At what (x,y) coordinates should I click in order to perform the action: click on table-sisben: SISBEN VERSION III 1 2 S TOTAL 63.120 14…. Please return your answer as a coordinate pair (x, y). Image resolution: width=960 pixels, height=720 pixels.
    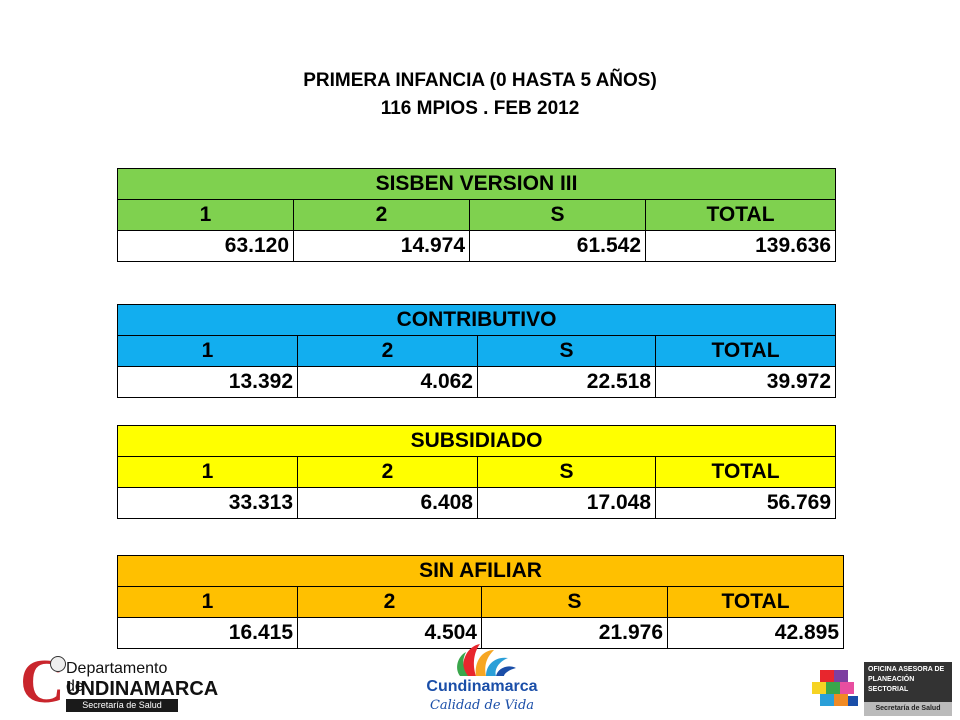
    Looking at the image, I should click on (476, 215).